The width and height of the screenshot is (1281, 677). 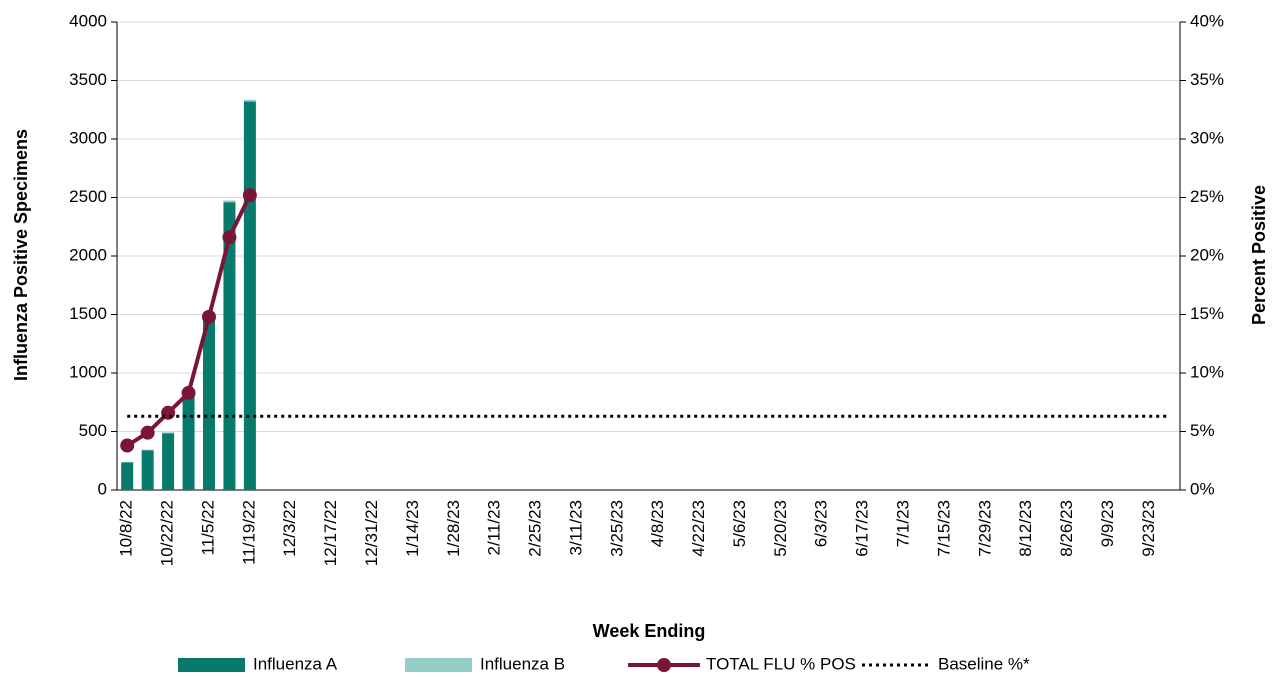 What do you see at coordinates (88, 254) in the screenshot?
I see `y-tick-label: 2000` at bounding box center [88, 254].